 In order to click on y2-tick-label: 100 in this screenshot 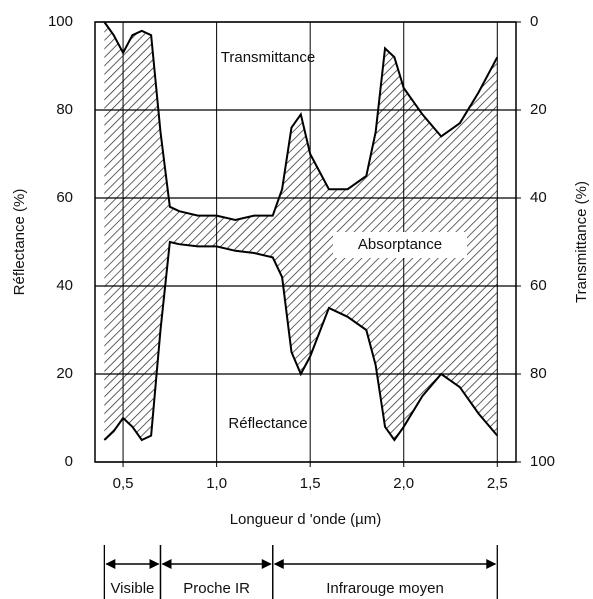, I will do `click(542, 461)`.